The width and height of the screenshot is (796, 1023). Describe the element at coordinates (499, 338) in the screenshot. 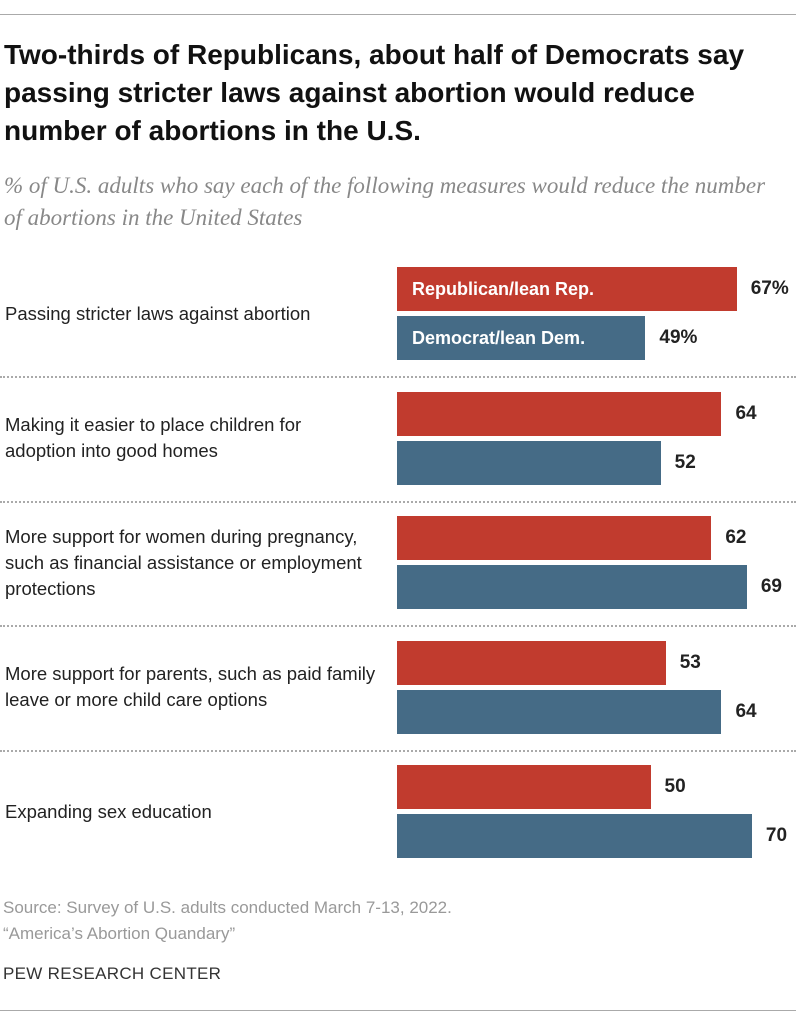

I see `legend-label: Democrat/lean Dem.` at that location.